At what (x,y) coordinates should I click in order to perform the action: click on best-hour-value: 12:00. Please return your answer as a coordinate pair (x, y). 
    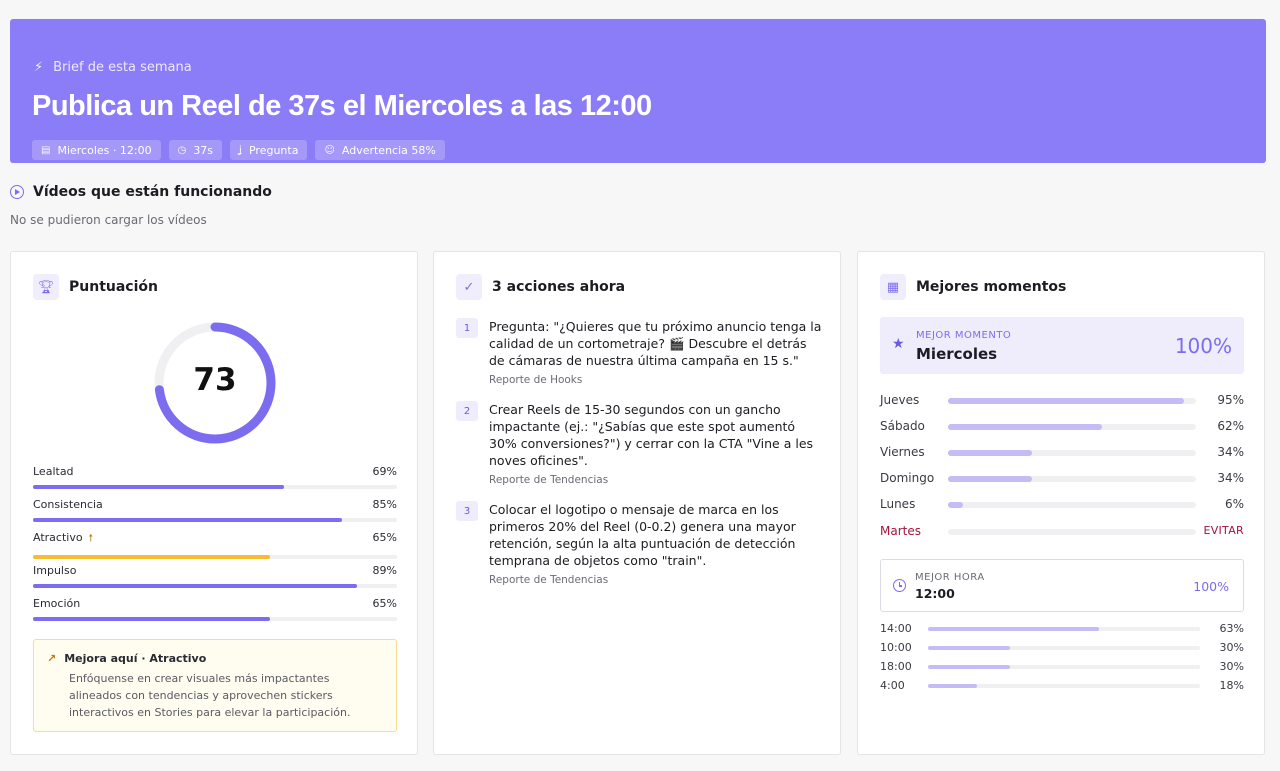
    Looking at the image, I should click on (935, 593).